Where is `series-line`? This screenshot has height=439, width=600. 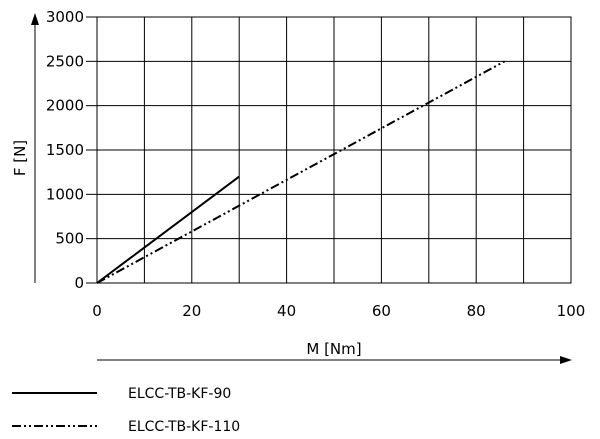 series-line is located at coordinates (168, 229).